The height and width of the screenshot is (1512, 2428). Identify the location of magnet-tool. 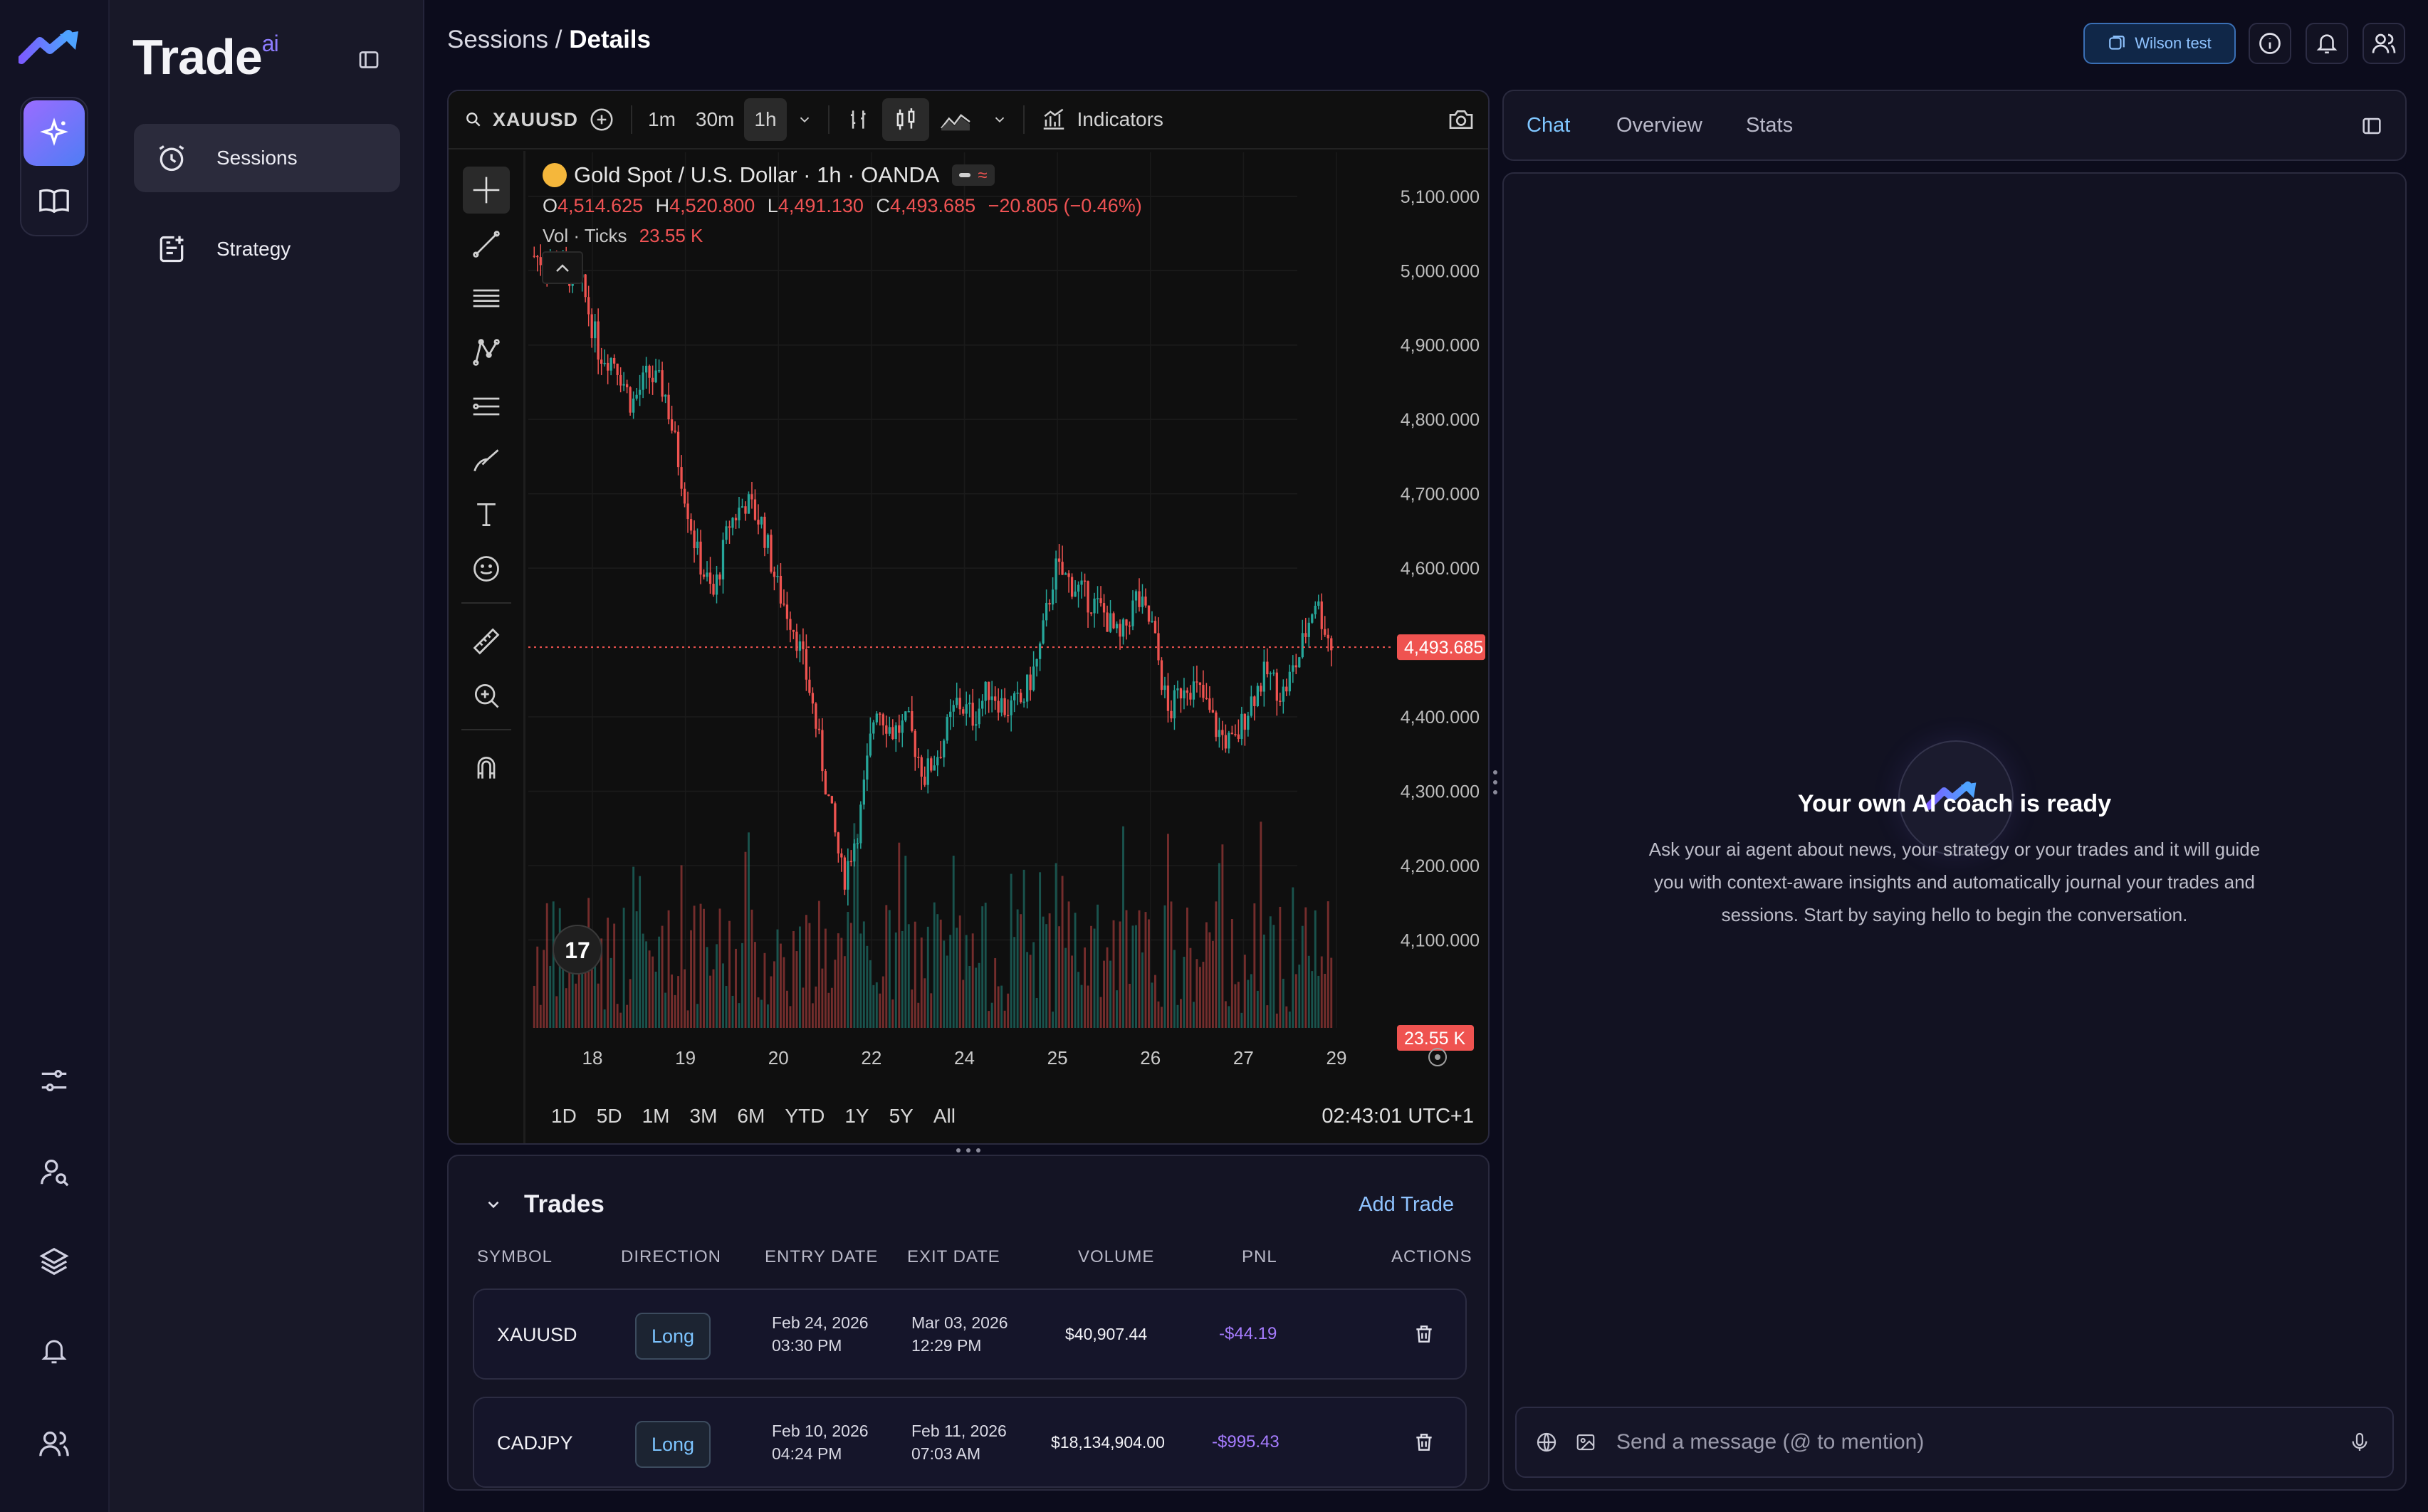
(487, 768).